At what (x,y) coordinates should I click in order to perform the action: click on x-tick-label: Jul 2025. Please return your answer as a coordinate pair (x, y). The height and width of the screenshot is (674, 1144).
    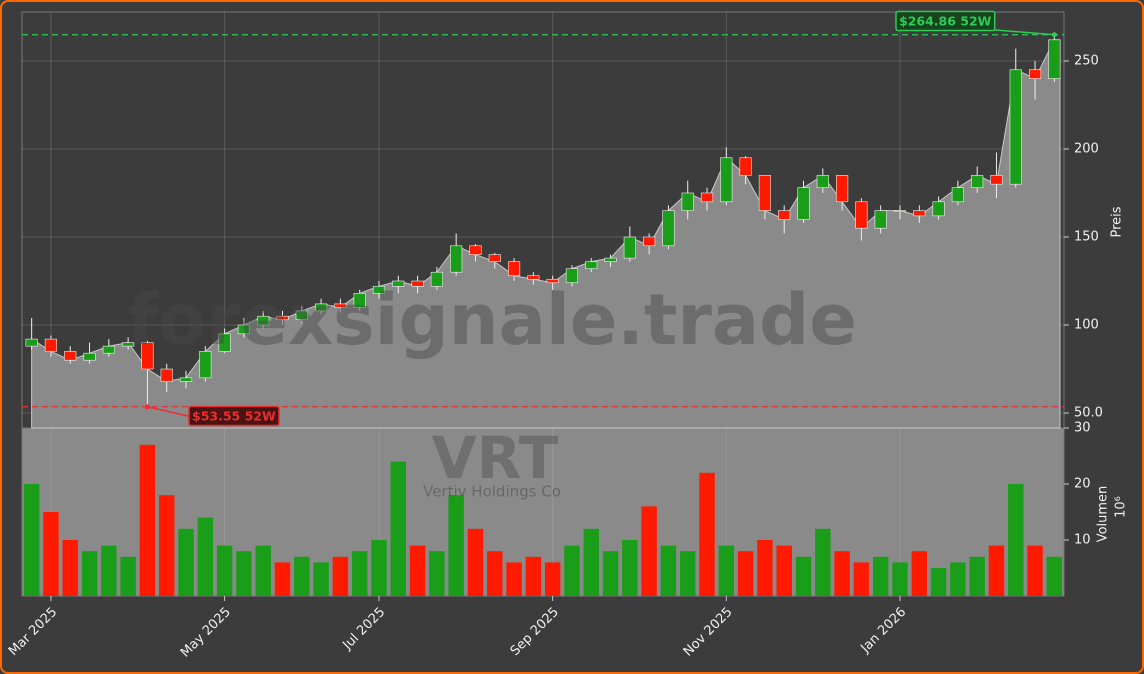
    Looking at the image, I should click on (364, 629).